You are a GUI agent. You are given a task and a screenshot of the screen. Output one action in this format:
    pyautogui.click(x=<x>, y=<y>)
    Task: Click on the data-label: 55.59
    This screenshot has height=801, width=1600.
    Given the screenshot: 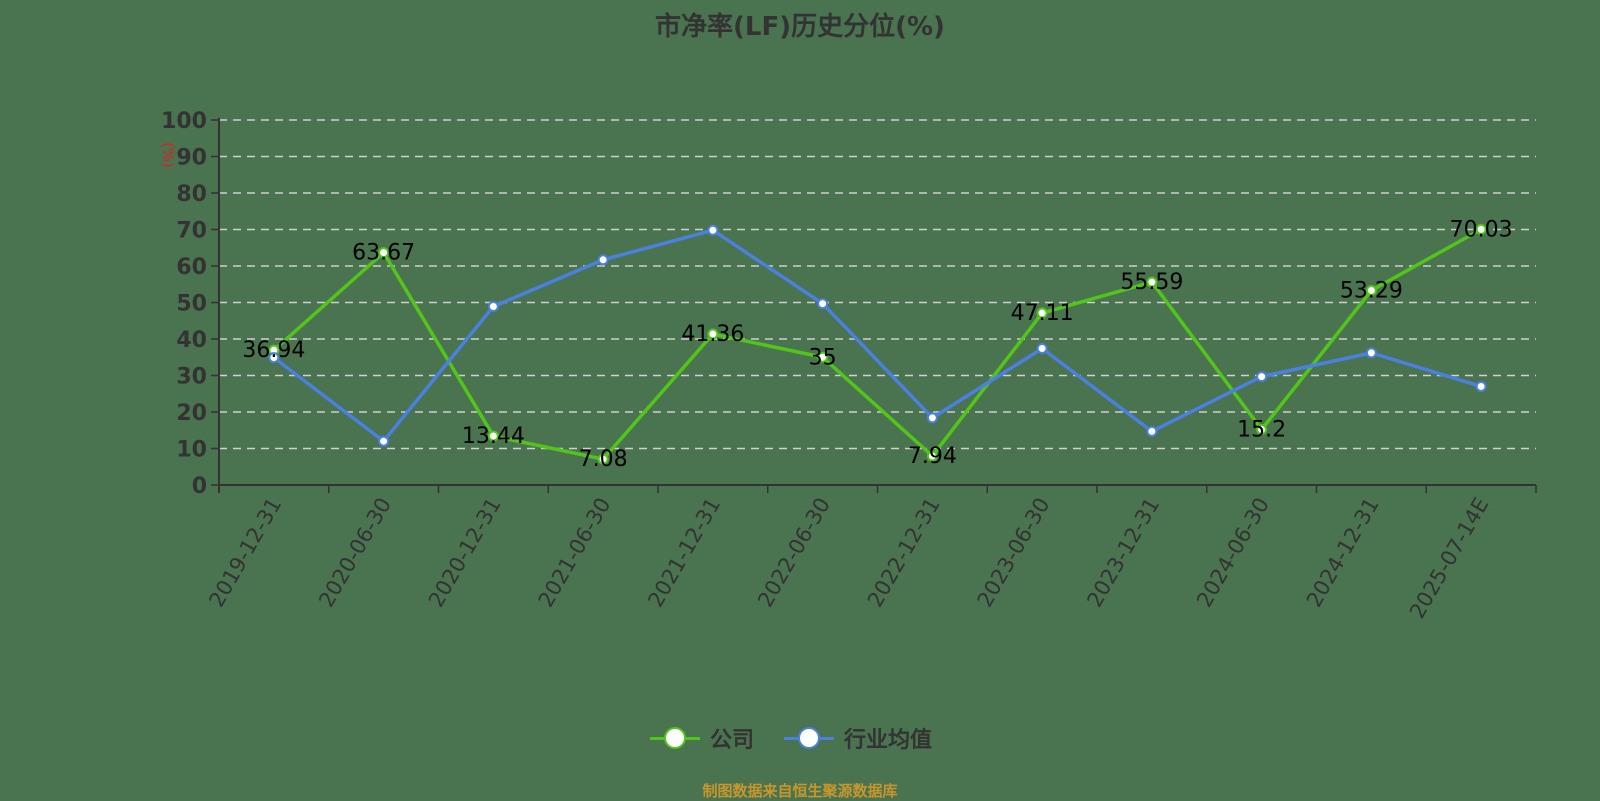 What is the action you would take?
    pyautogui.click(x=1151, y=282)
    